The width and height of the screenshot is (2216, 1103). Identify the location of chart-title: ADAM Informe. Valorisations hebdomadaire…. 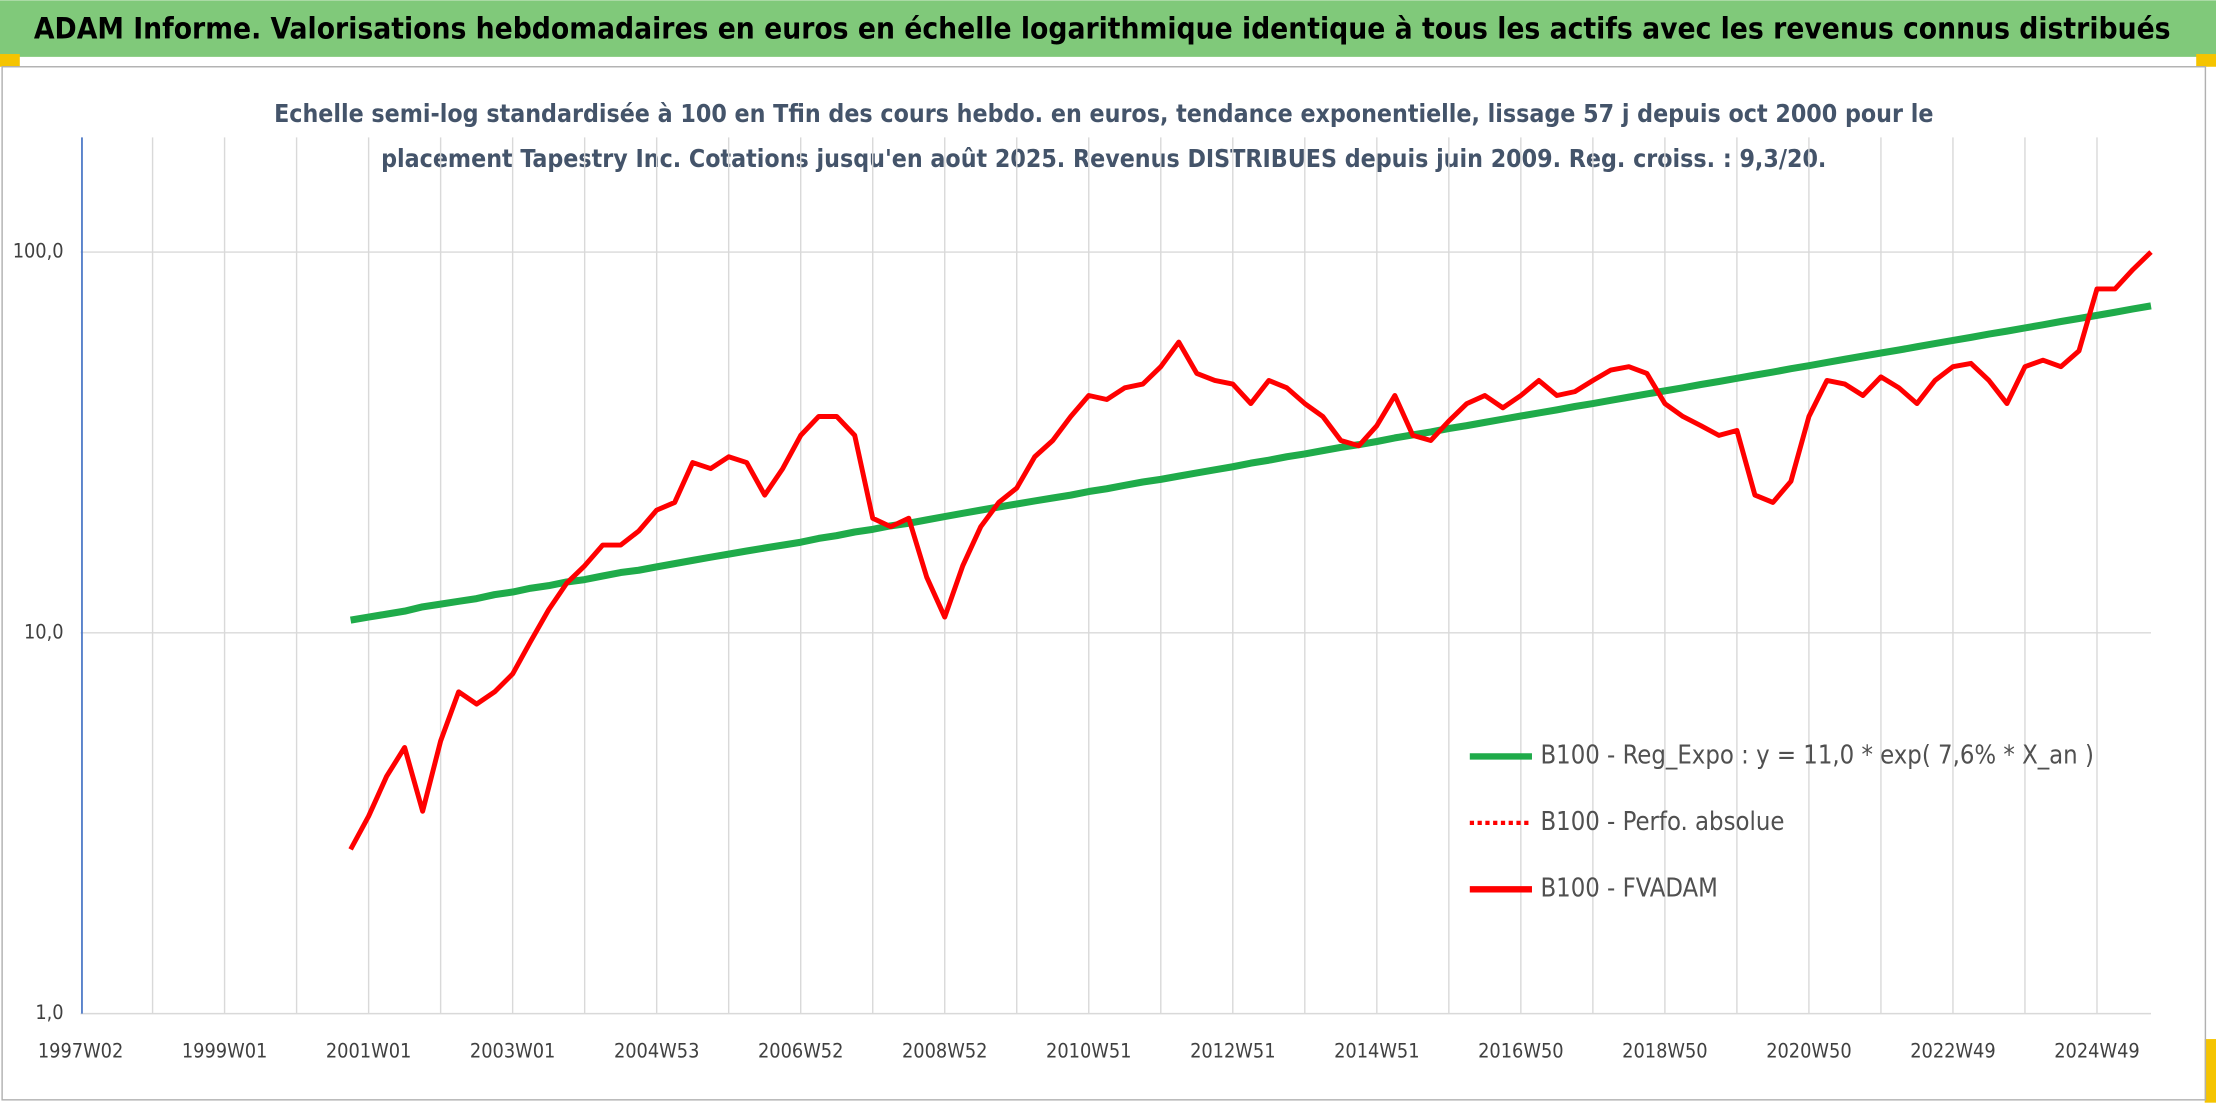
(1102, 28).